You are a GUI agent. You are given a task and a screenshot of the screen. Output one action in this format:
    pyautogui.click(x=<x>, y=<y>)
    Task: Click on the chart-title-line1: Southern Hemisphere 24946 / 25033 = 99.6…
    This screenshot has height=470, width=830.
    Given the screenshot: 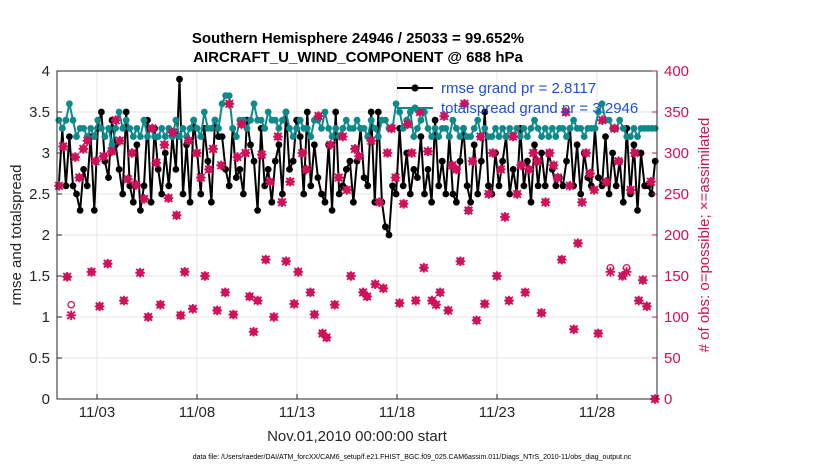 What is the action you would take?
    pyautogui.click(x=358, y=38)
    